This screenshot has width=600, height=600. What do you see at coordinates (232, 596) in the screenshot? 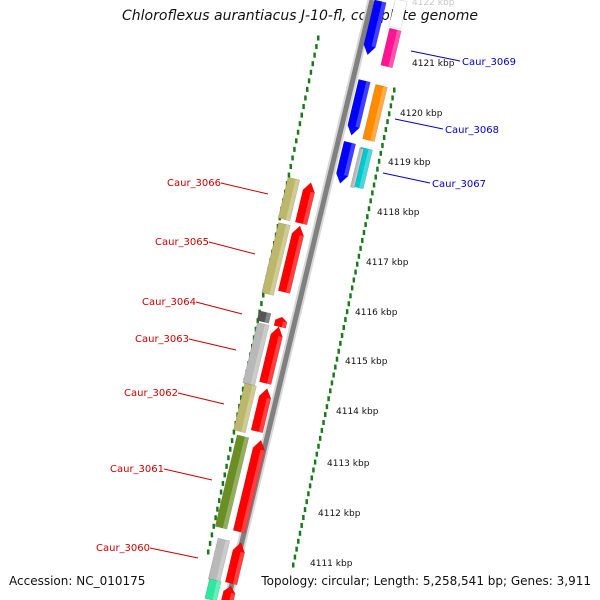
I see `gene-arrow-3059-shine` at bounding box center [232, 596].